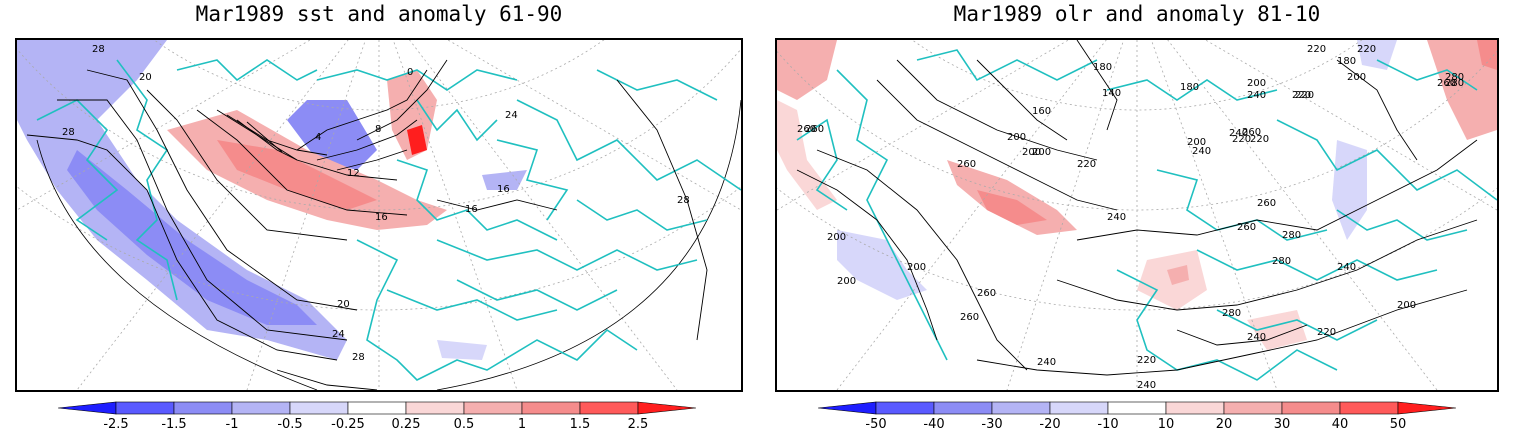 This screenshot has width=1520, height=430. What do you see at coordinates (1340, 423) in the screenshot?
I see `colorbar-tick-label: 40` at bounding box center [1340, 423].